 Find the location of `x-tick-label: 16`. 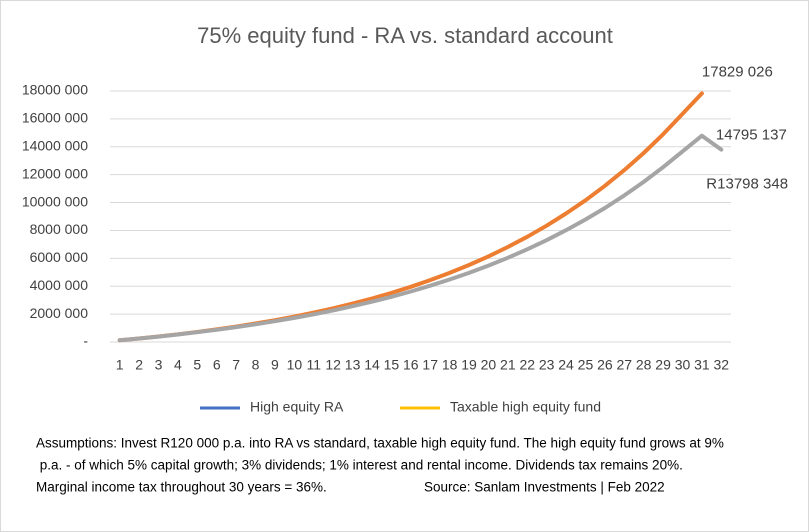

x-tick-label: 16 is located at coordinates (411, 365).